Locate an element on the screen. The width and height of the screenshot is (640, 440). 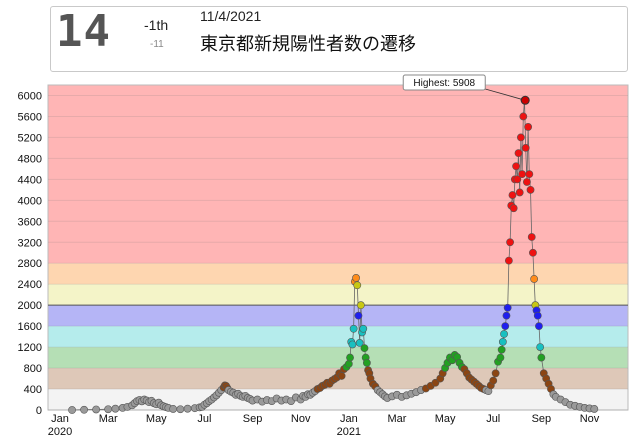
y-tick-label: 5600 is located at coordinates (30, 117).